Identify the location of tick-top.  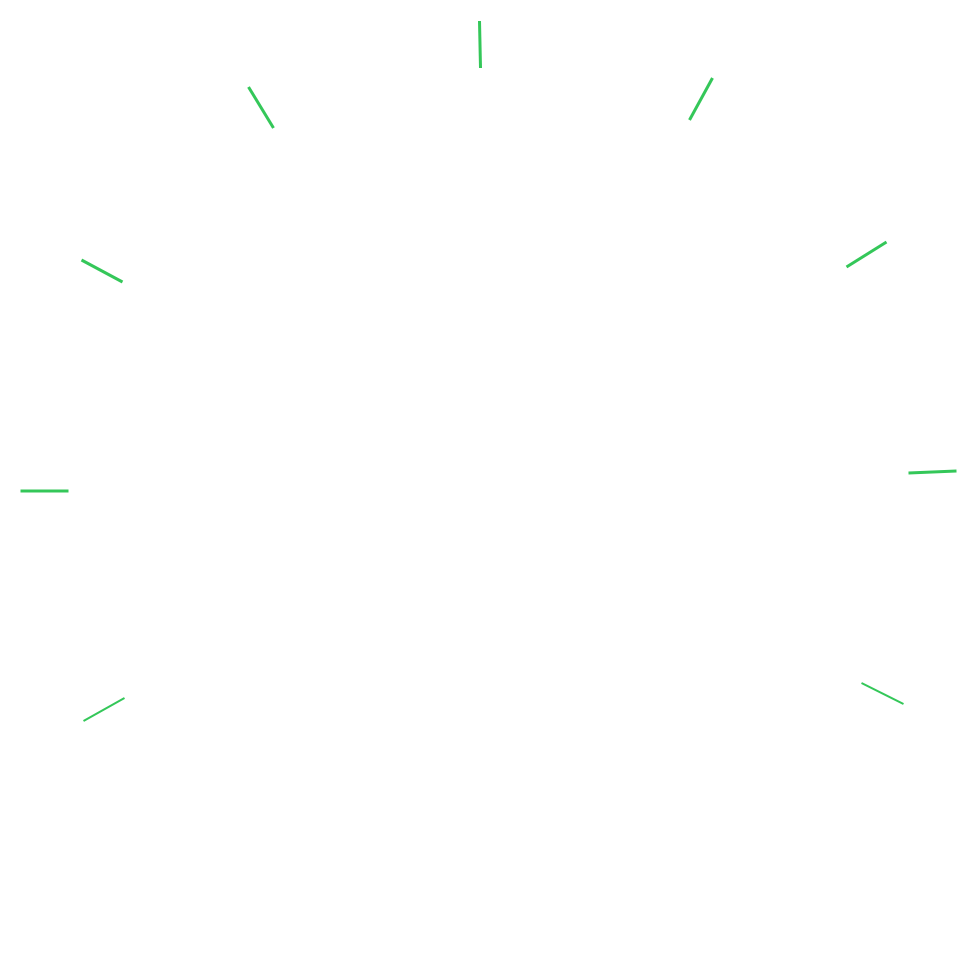
(480, 44).